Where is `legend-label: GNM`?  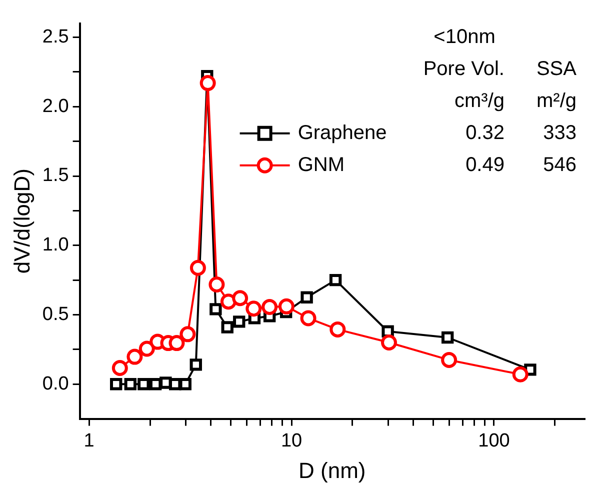
legend-label: GNM is located at coordinates (321, 165).